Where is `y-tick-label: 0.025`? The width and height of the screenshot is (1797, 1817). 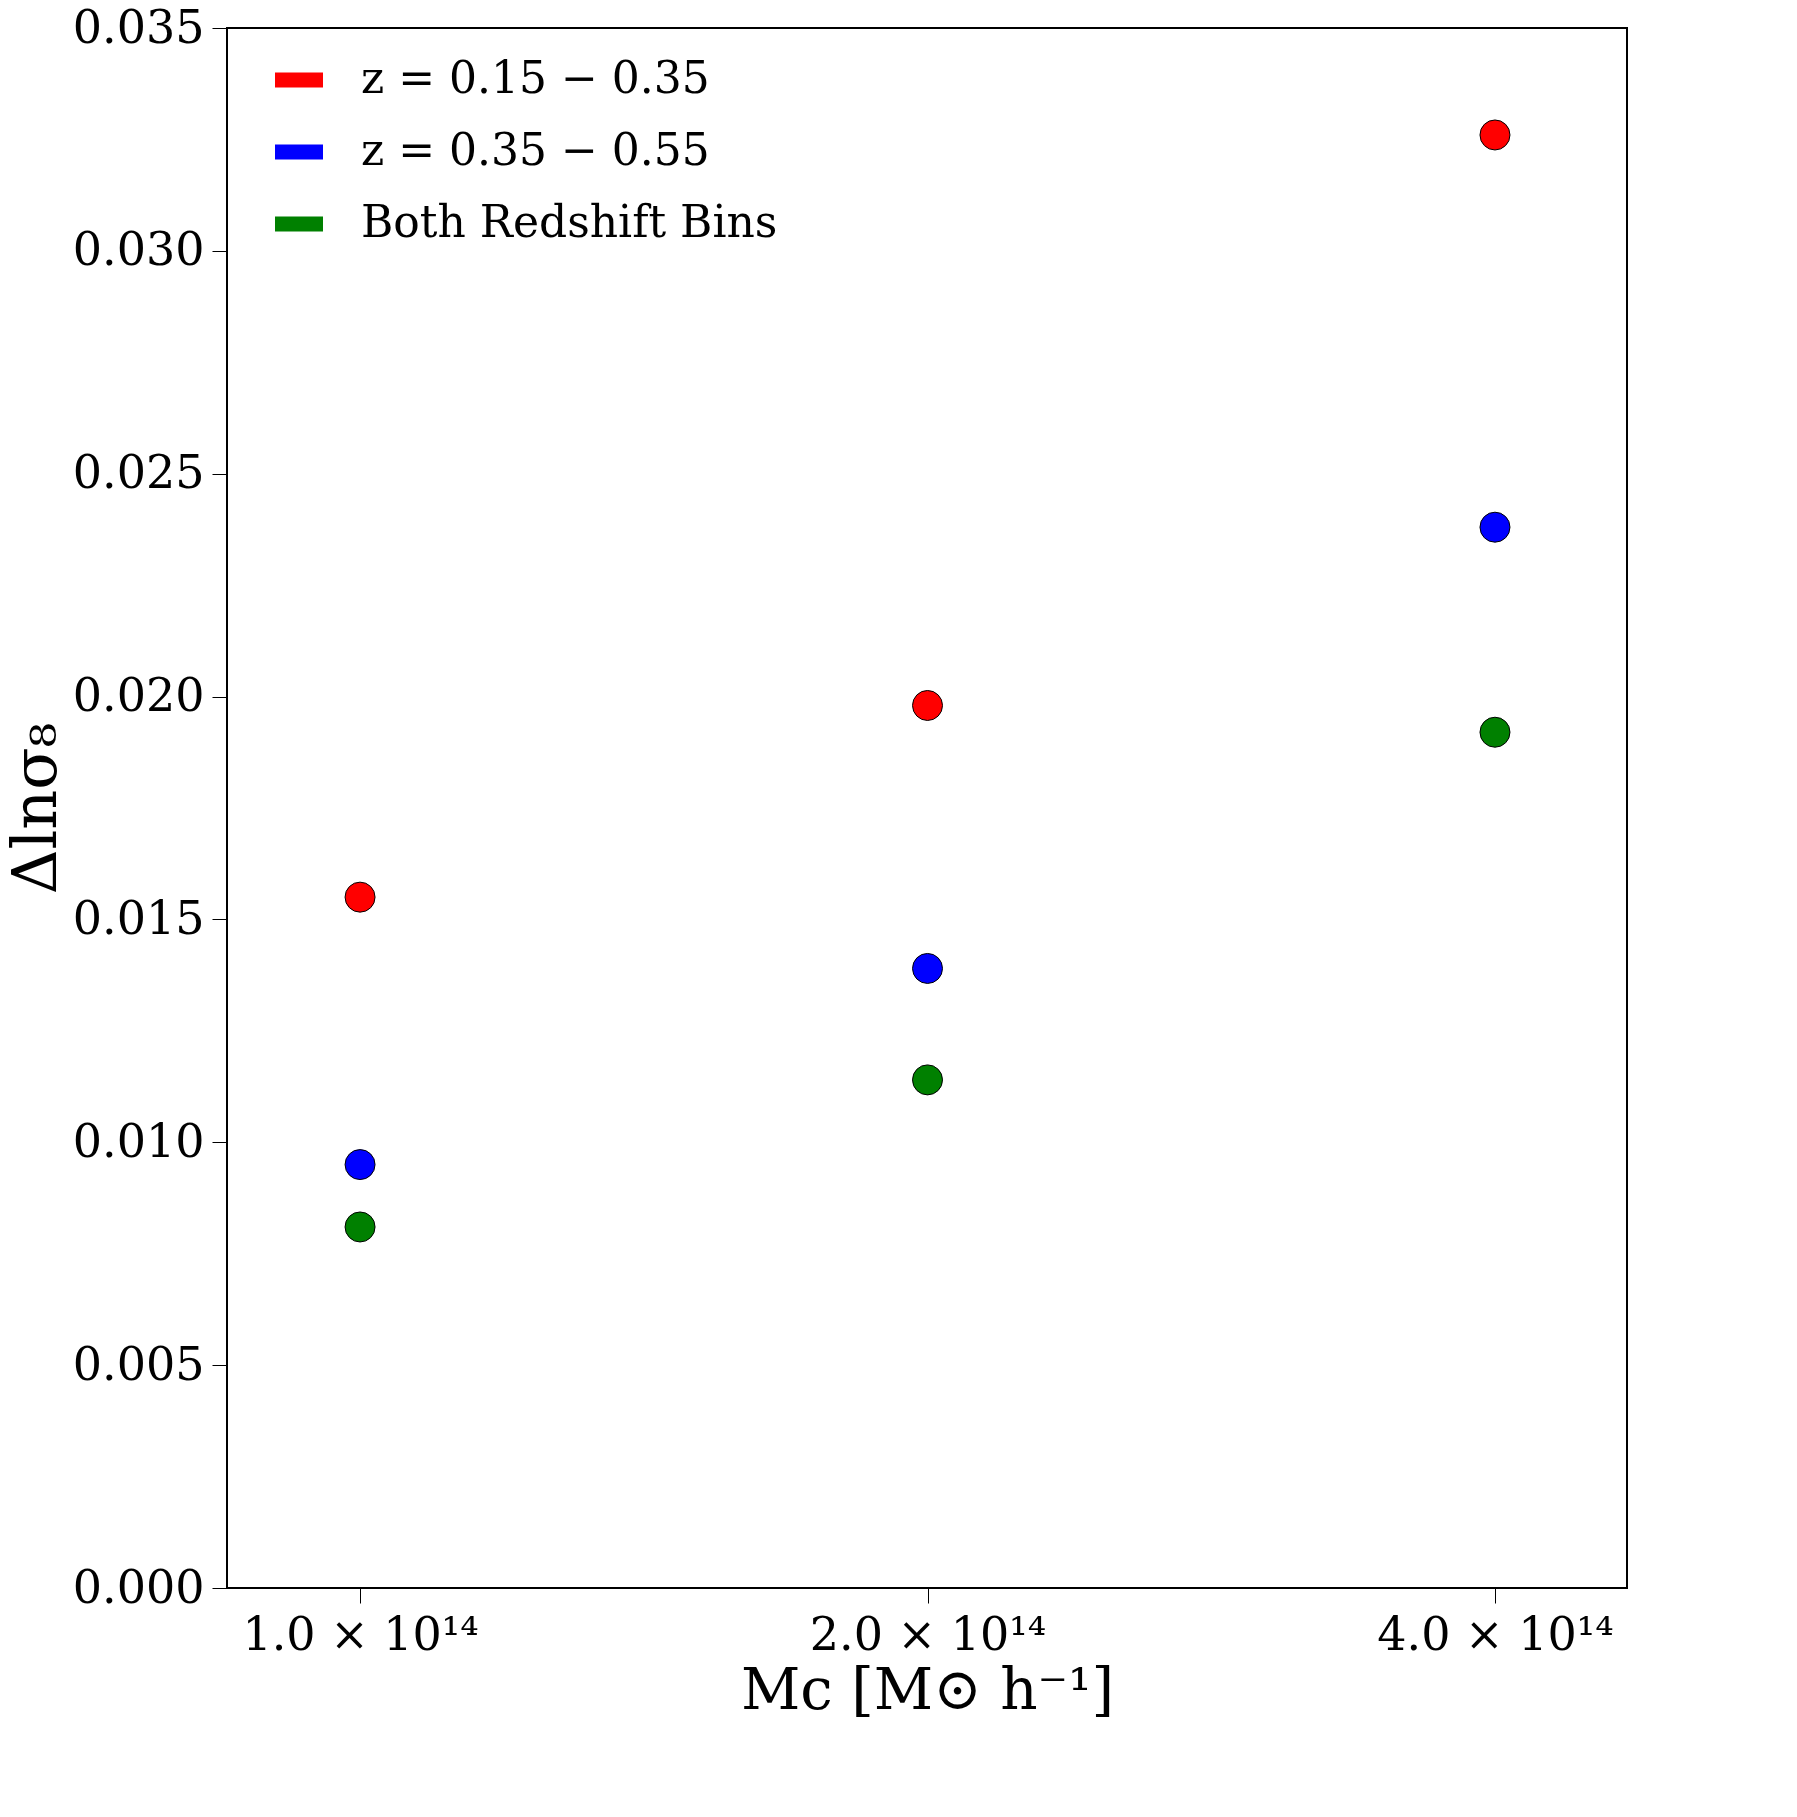 y-tick-label: 0.025 is located at coordinates (138, 472).